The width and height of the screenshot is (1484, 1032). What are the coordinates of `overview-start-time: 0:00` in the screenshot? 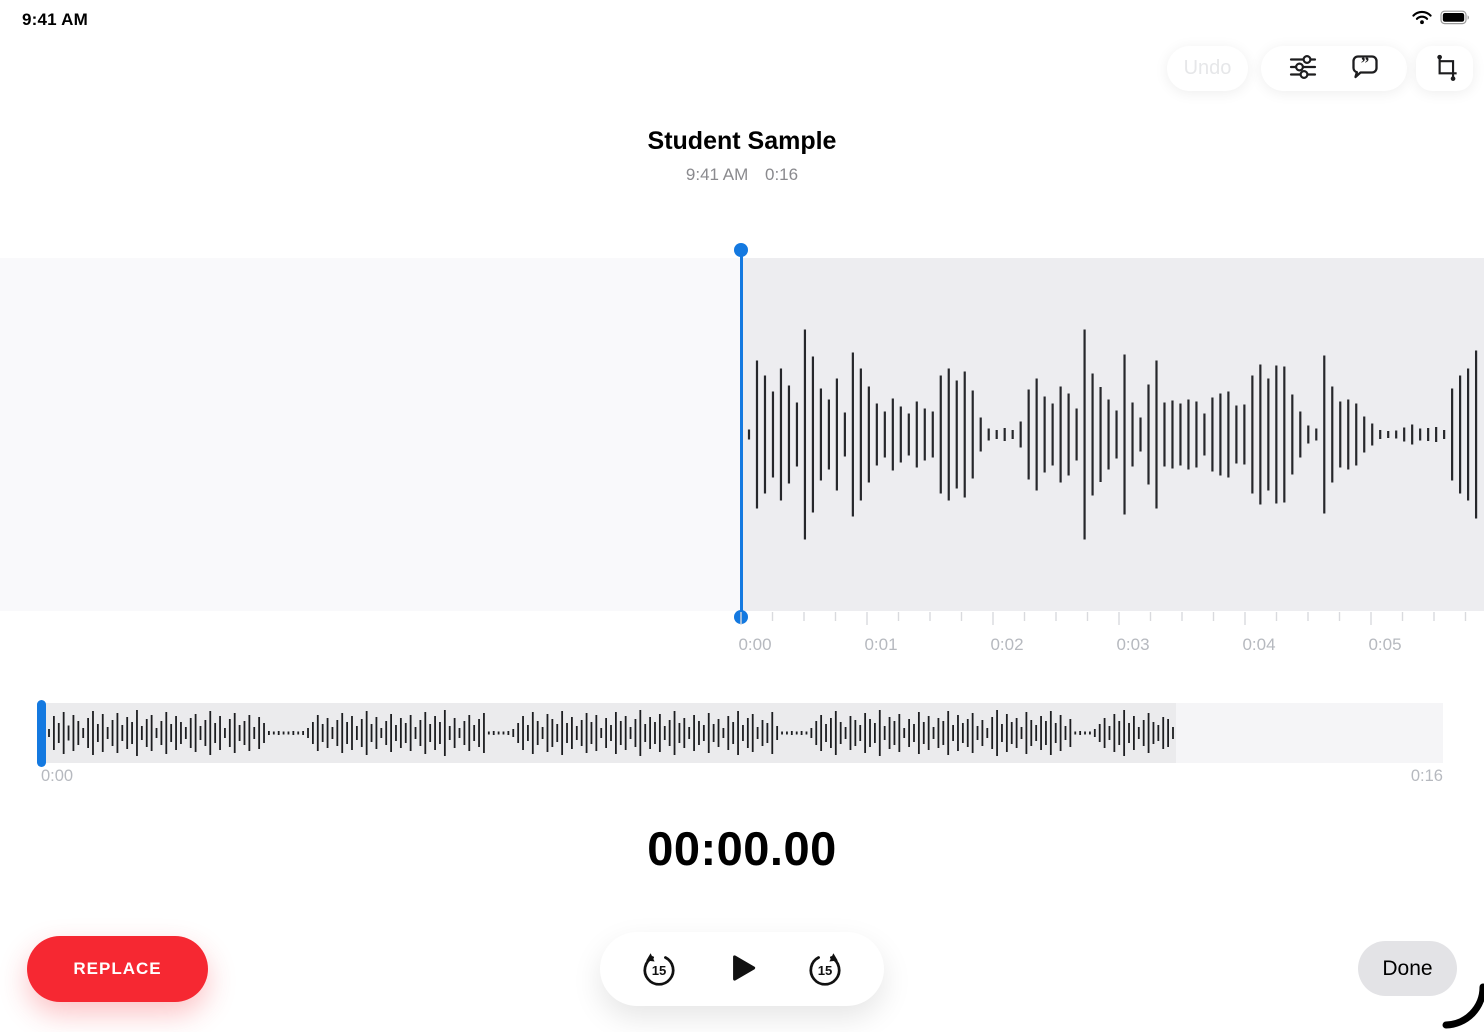 It's located at (57, 776).